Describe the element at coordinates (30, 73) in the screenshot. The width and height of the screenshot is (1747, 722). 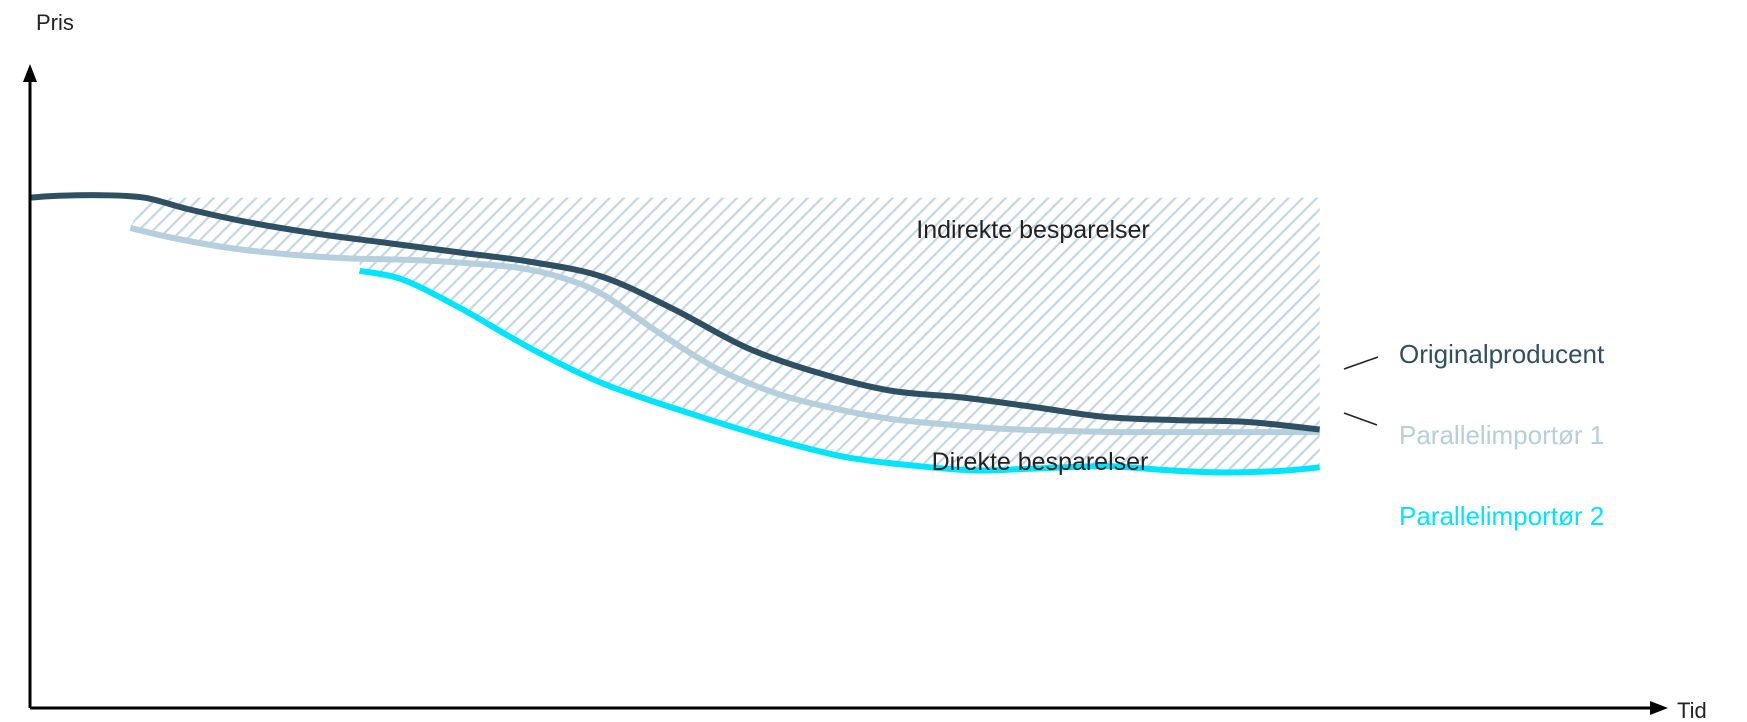
I see `y-axis-arrow` at that location.